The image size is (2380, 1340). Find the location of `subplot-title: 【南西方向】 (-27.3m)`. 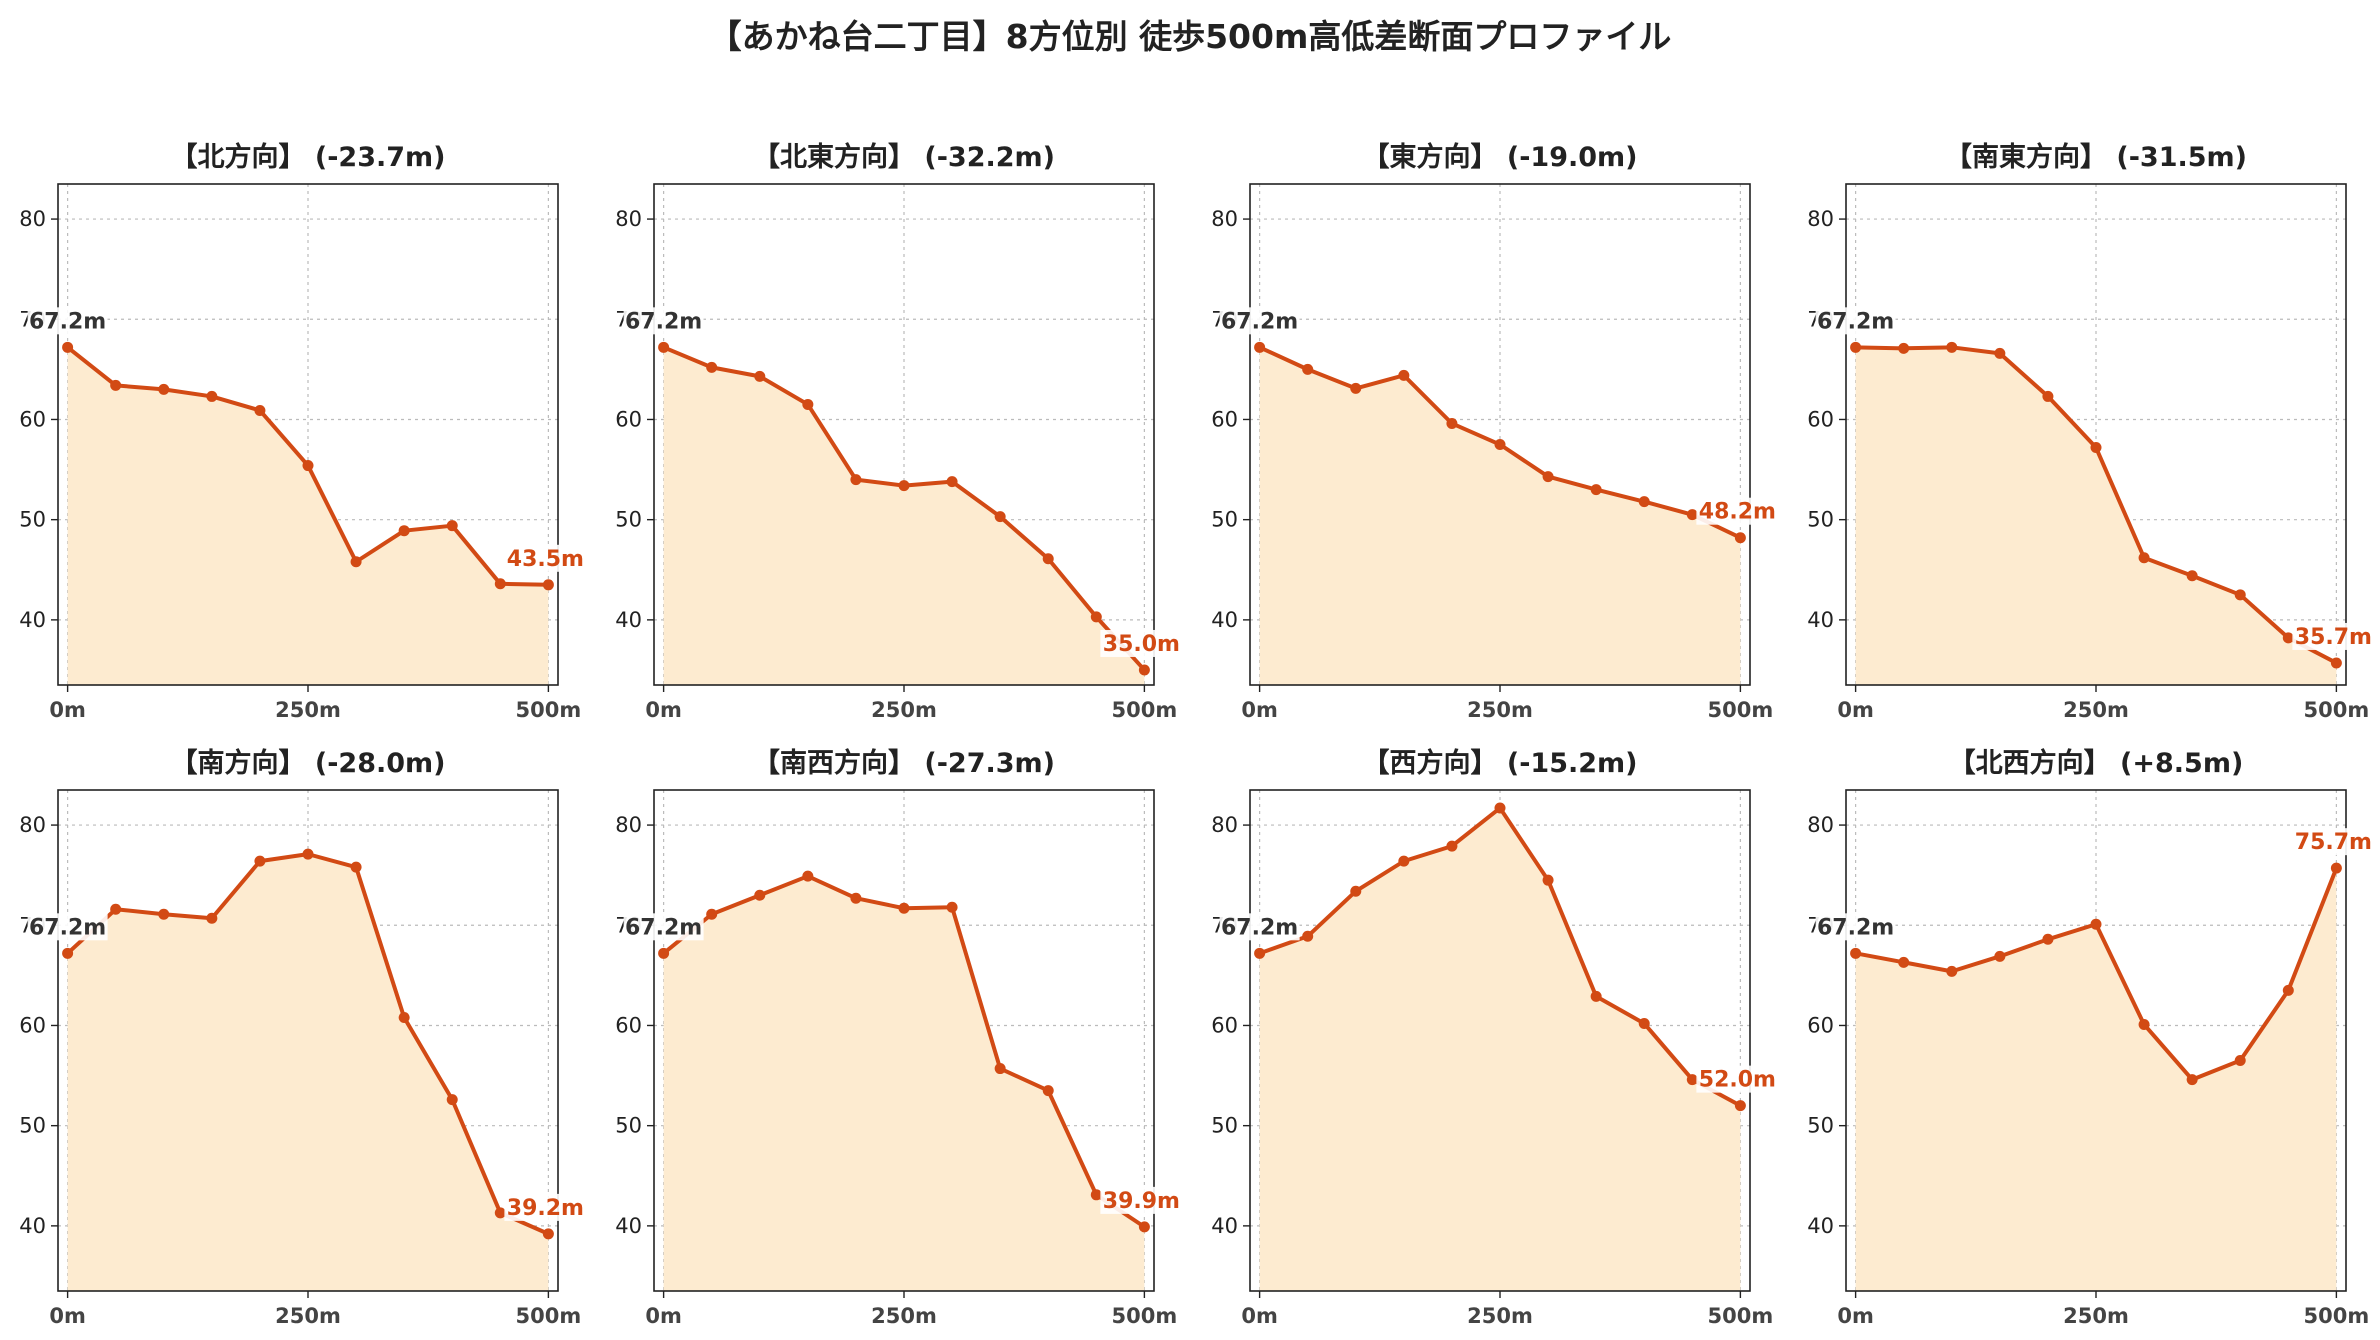

subplot-title: 【南西方向】 (-27.3m) is located at coordinates (904, 763).